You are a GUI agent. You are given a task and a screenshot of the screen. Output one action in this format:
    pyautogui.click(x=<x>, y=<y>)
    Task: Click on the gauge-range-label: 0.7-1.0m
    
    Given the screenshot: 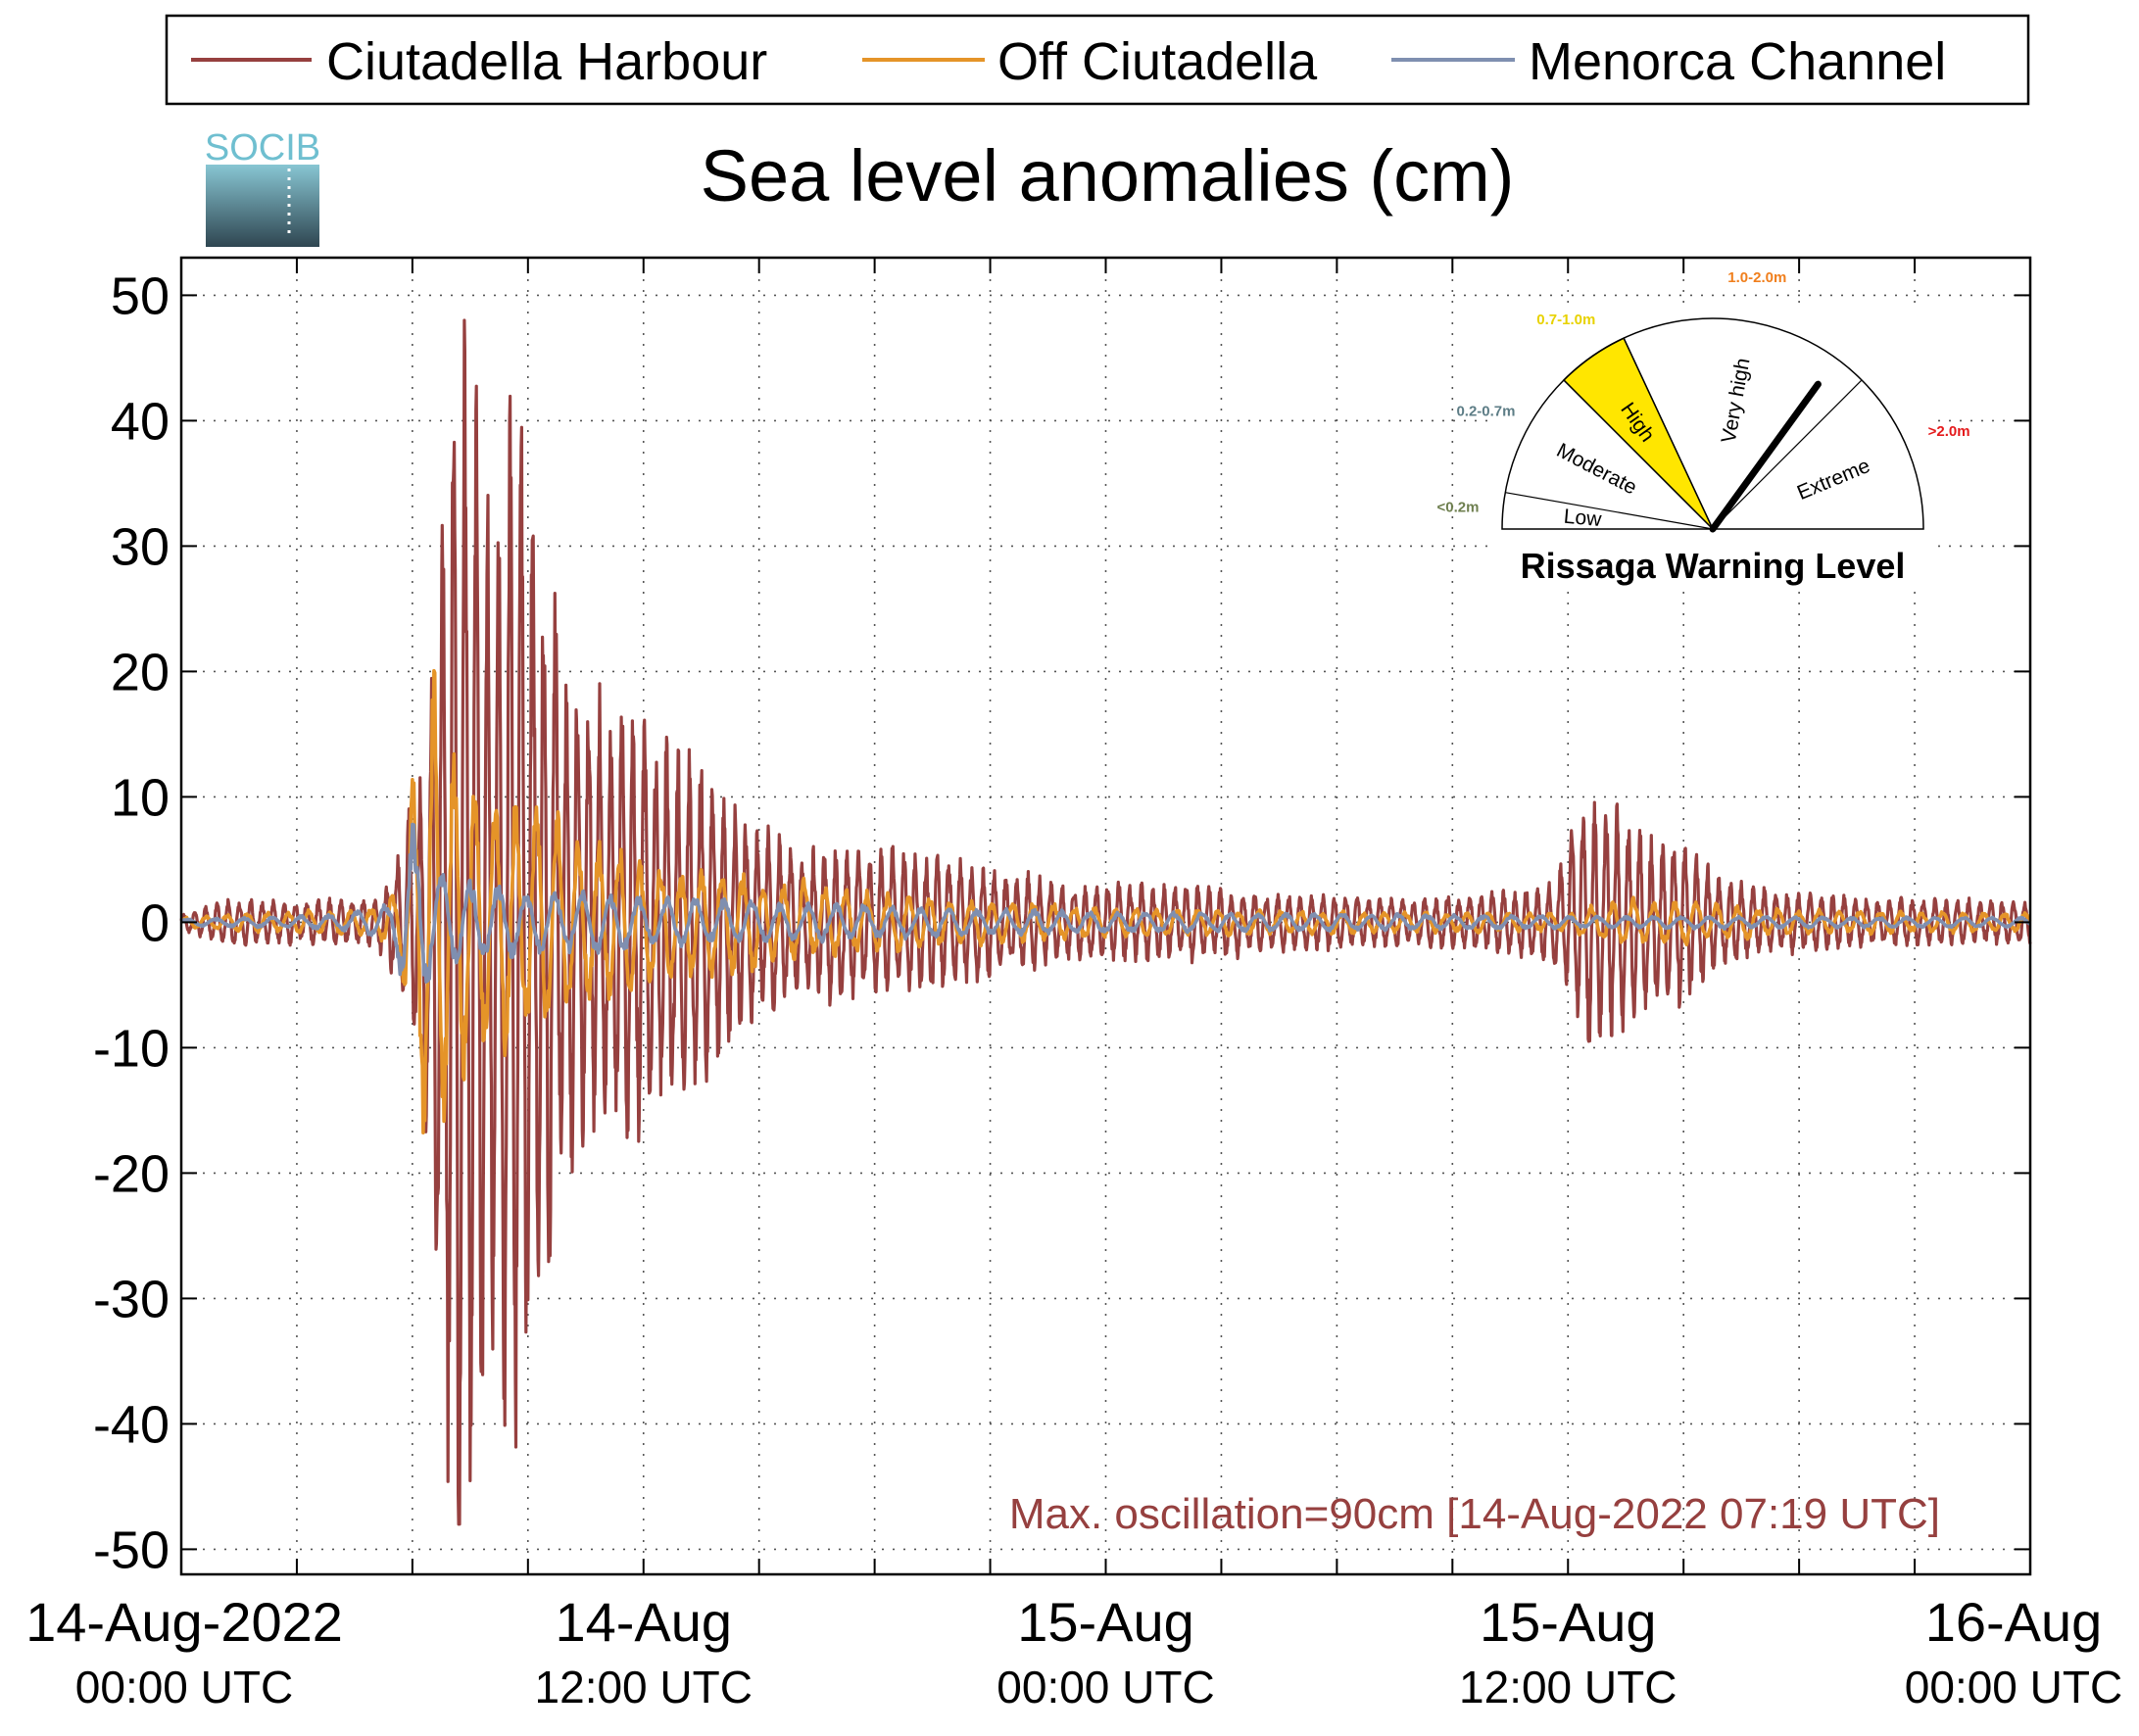 What is the action you would take?
    pyautogui.click(x=1565, y=320)
    